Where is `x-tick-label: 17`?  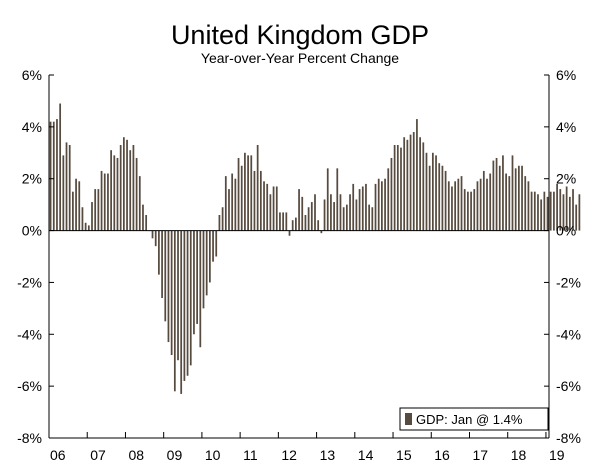 x-tick-label: 17 is located at coordinates (480, 455).